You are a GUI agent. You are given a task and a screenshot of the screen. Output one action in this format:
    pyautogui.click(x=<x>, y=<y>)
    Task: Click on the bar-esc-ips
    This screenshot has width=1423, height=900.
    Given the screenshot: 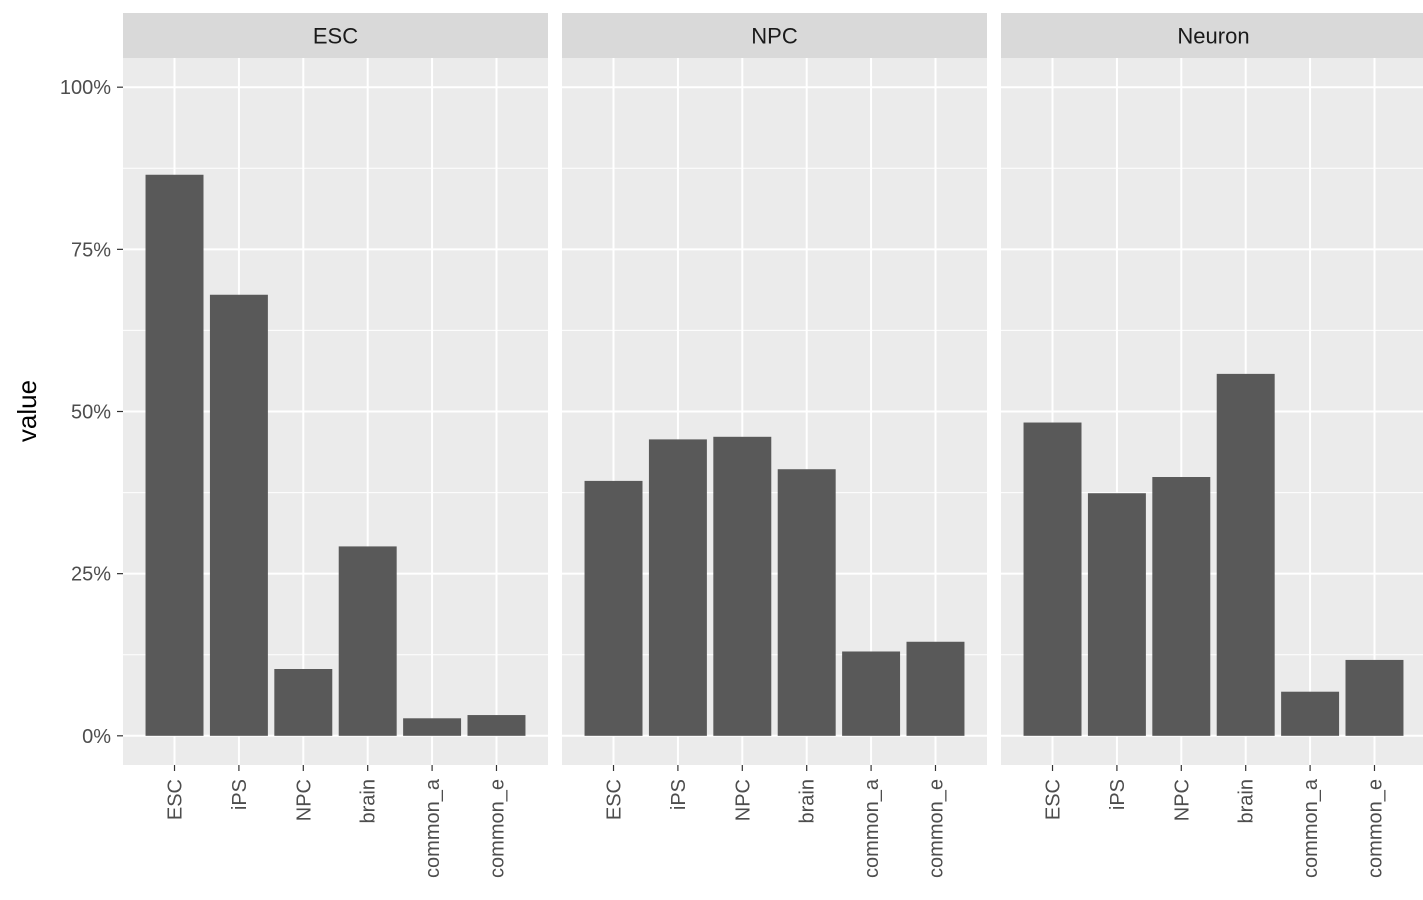 What is the action you would take?
    pyautogui.click(x=238, y=515)
    